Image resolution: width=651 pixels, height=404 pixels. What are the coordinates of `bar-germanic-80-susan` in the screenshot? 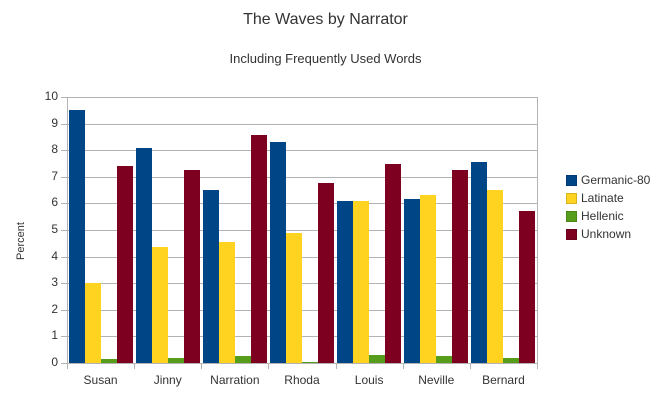 It's located at (76, 236).